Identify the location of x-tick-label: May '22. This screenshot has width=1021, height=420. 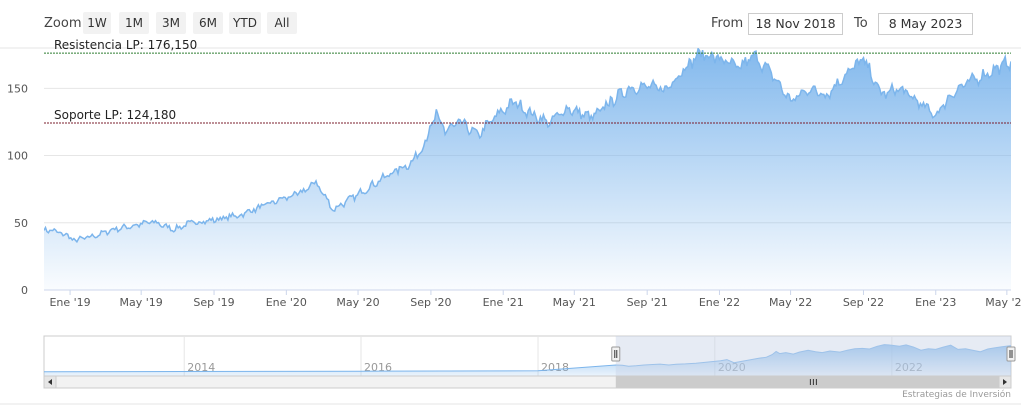
(790, 302).